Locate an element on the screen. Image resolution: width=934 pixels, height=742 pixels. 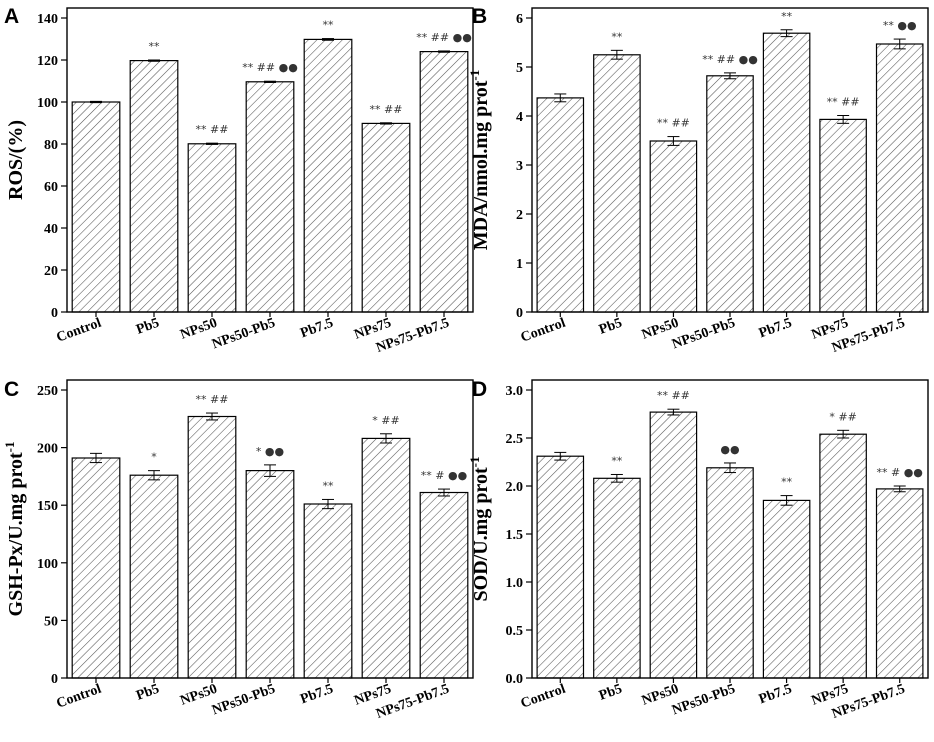
y-axis-title-text: SOD/U.mg prot is located at coordinates (481, 534).